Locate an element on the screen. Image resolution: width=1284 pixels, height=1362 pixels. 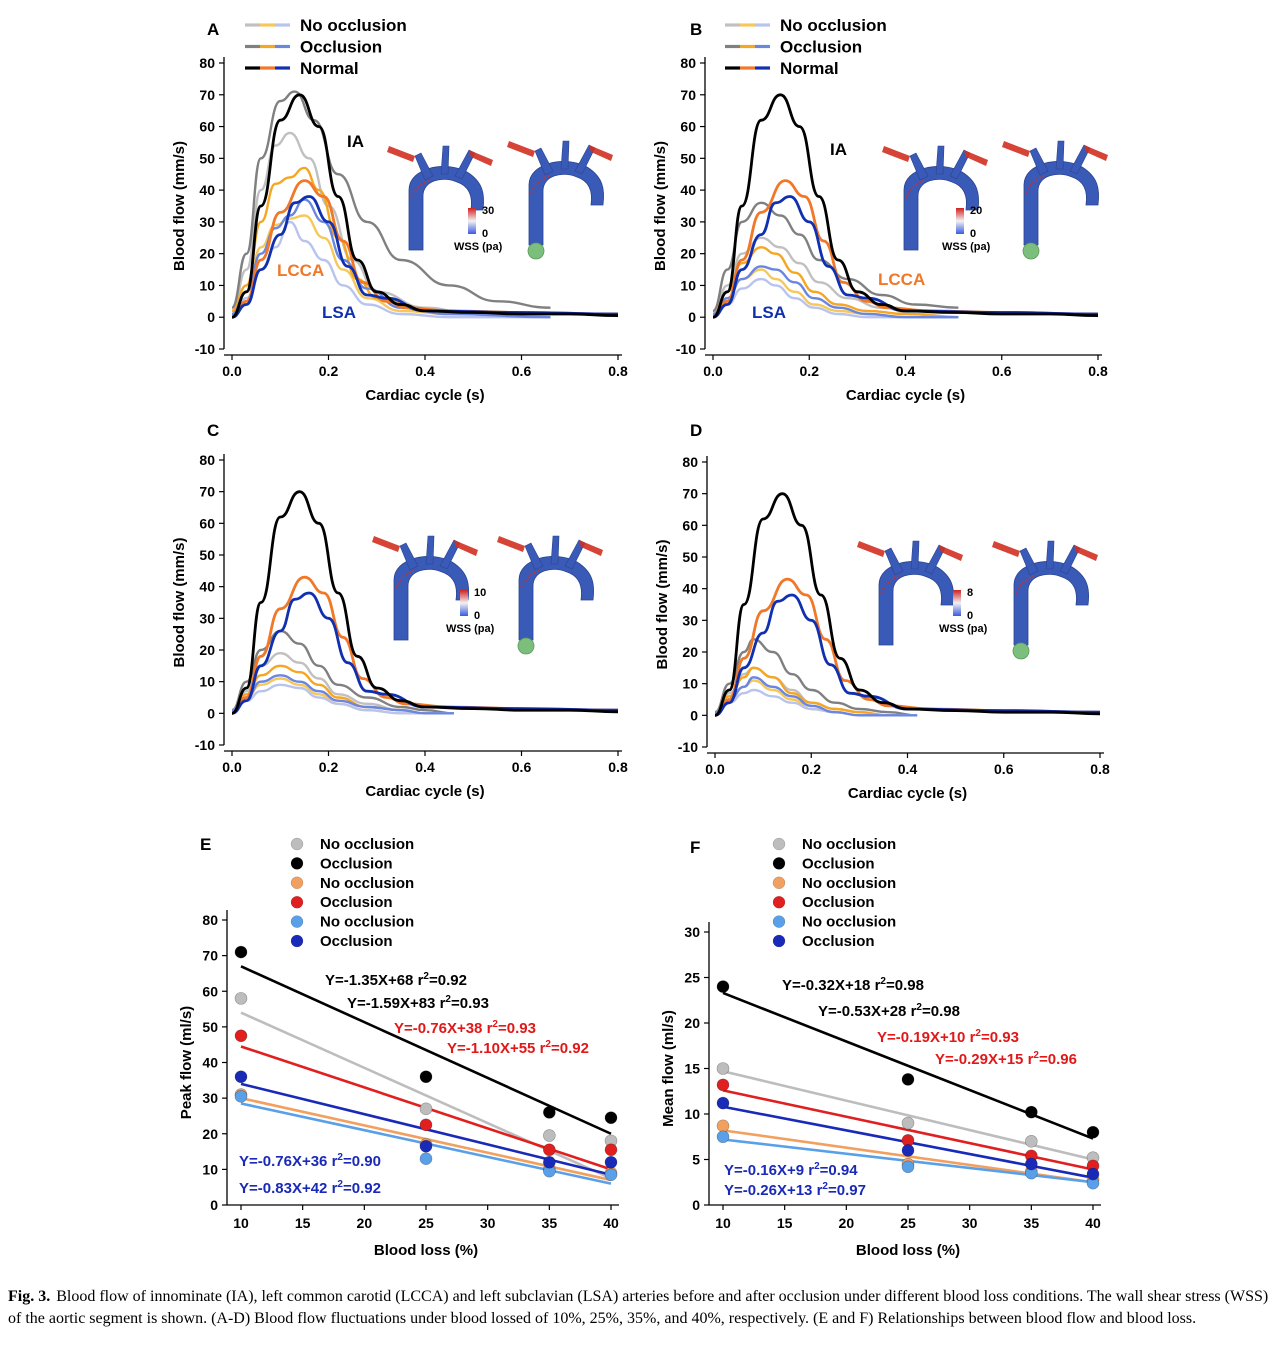
regression-equation: Y=-0.29X+15 r2=0.96 is located at coordinates (1006, 1059).